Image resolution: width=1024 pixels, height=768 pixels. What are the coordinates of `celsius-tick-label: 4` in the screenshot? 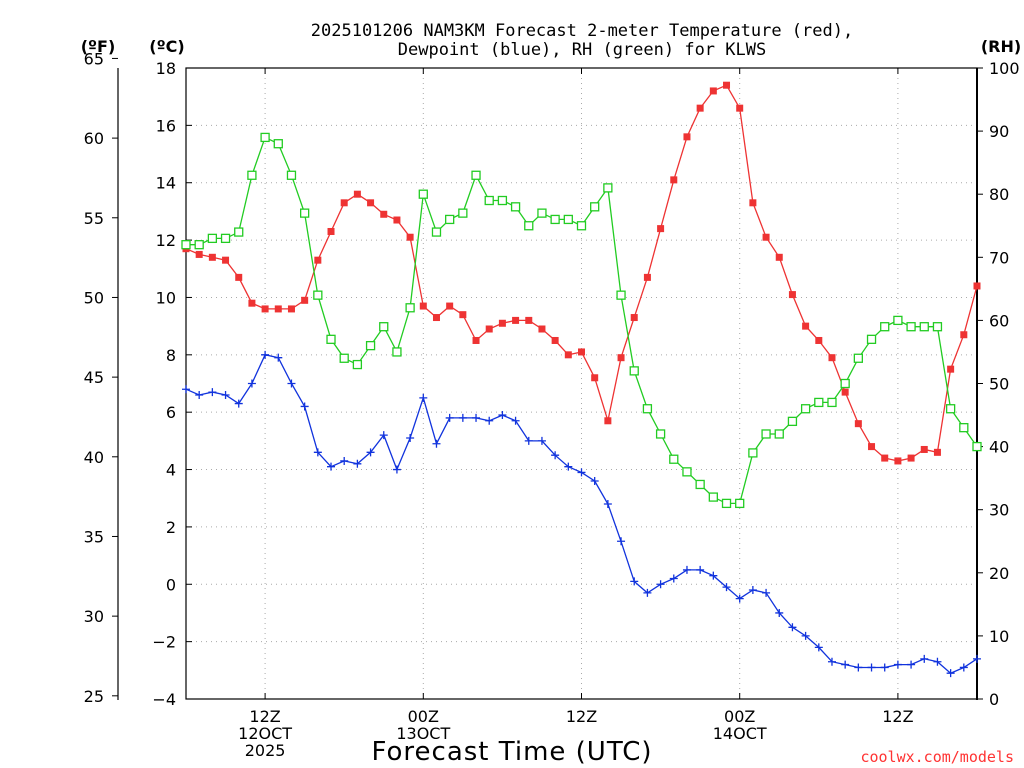 It's located at (171, 470).